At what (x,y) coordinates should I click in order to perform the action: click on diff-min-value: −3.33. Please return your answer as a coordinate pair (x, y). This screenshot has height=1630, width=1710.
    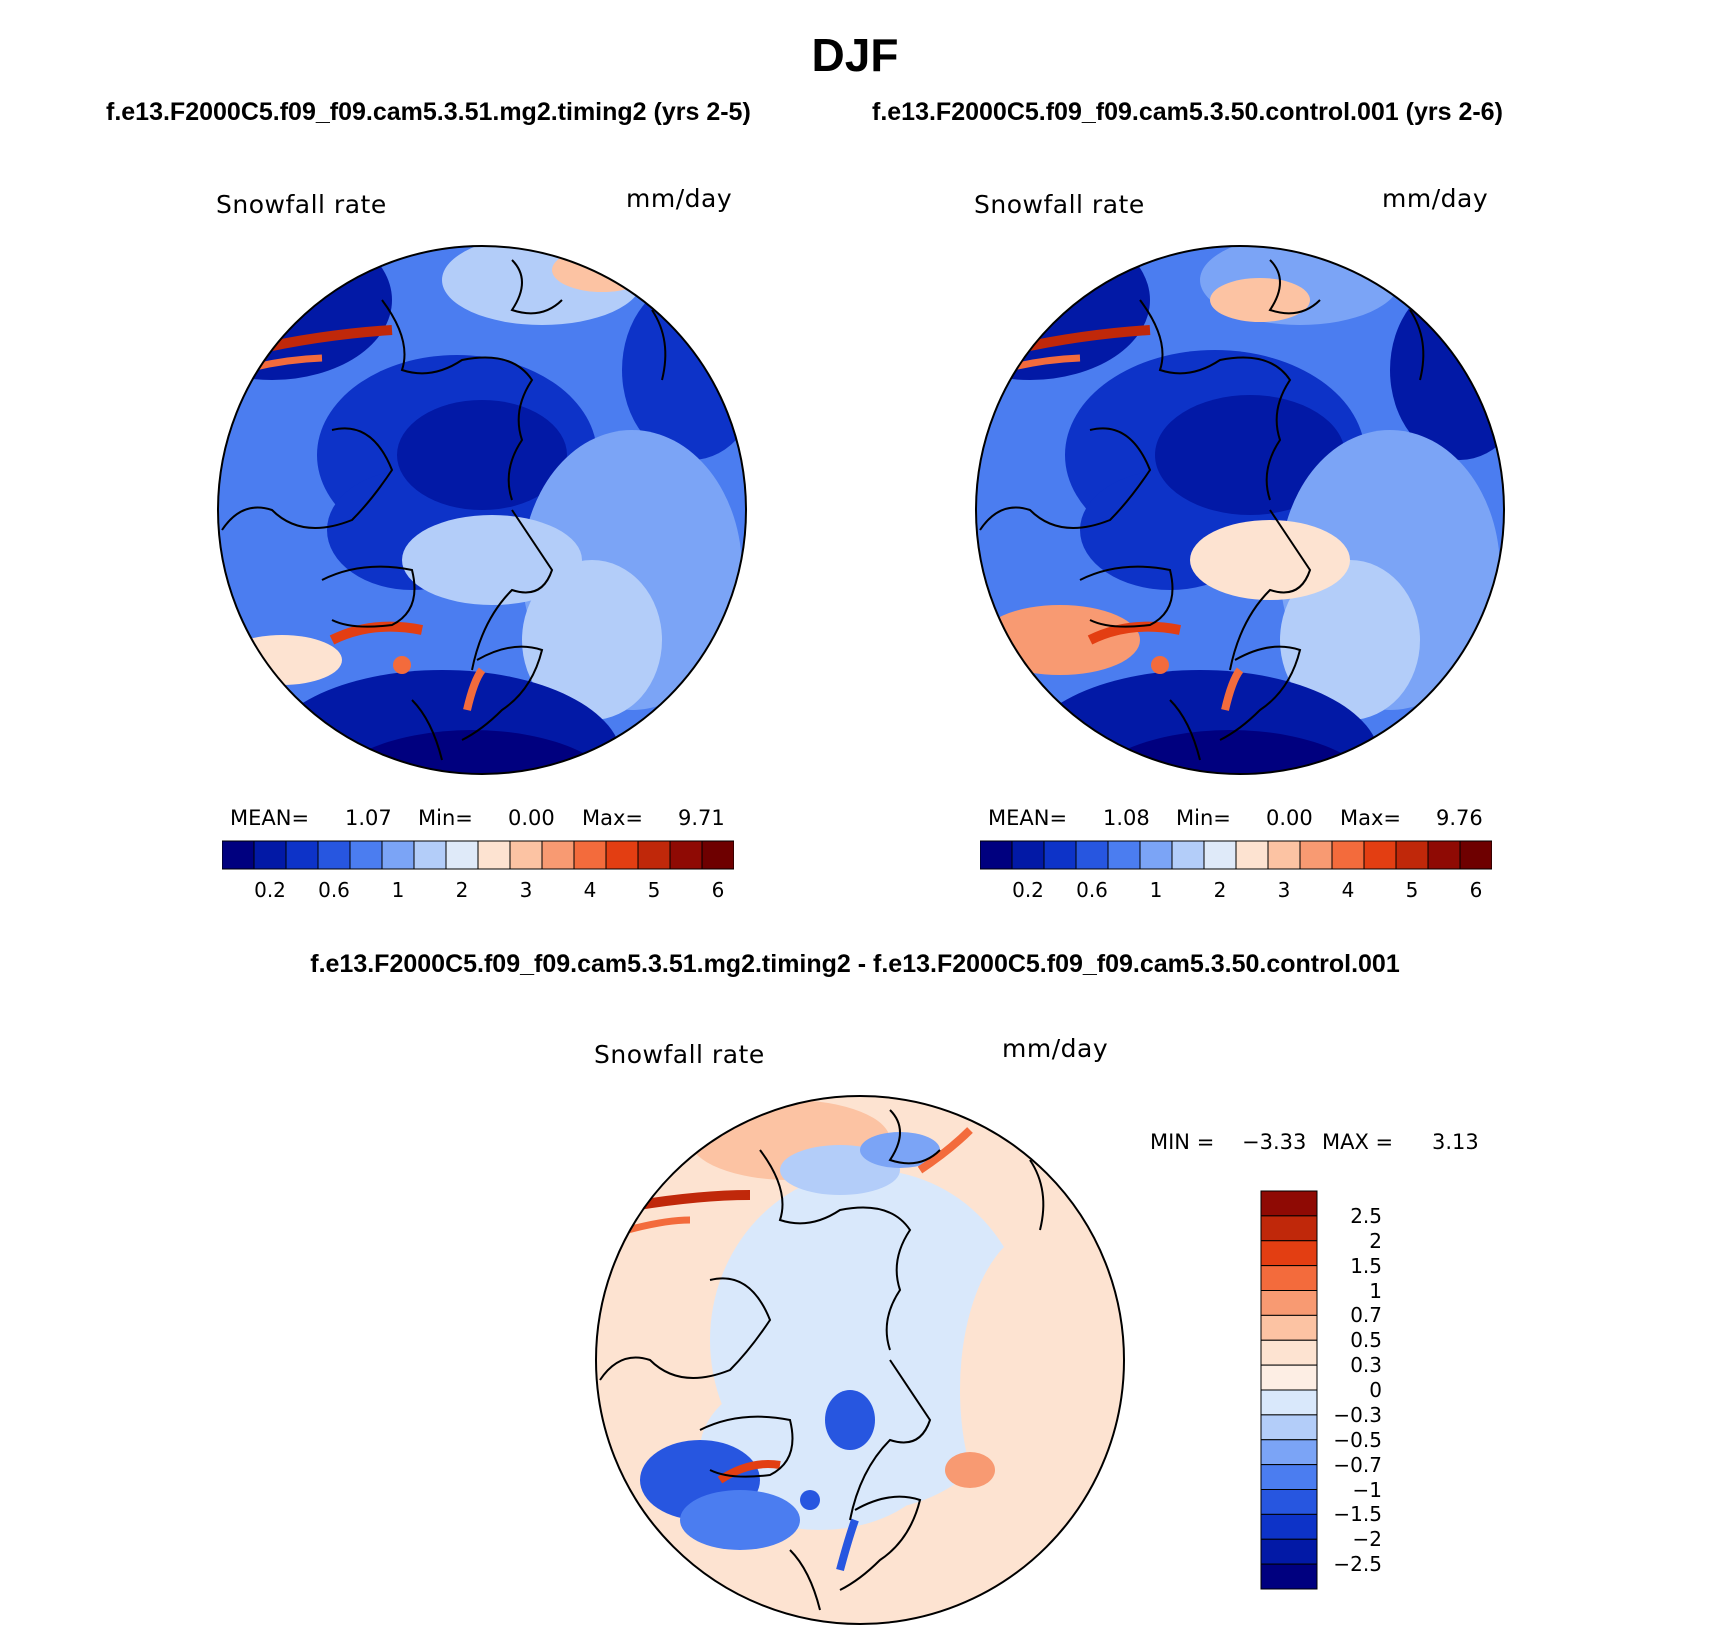
    Looking at the image, I should click on (1274, 1142).